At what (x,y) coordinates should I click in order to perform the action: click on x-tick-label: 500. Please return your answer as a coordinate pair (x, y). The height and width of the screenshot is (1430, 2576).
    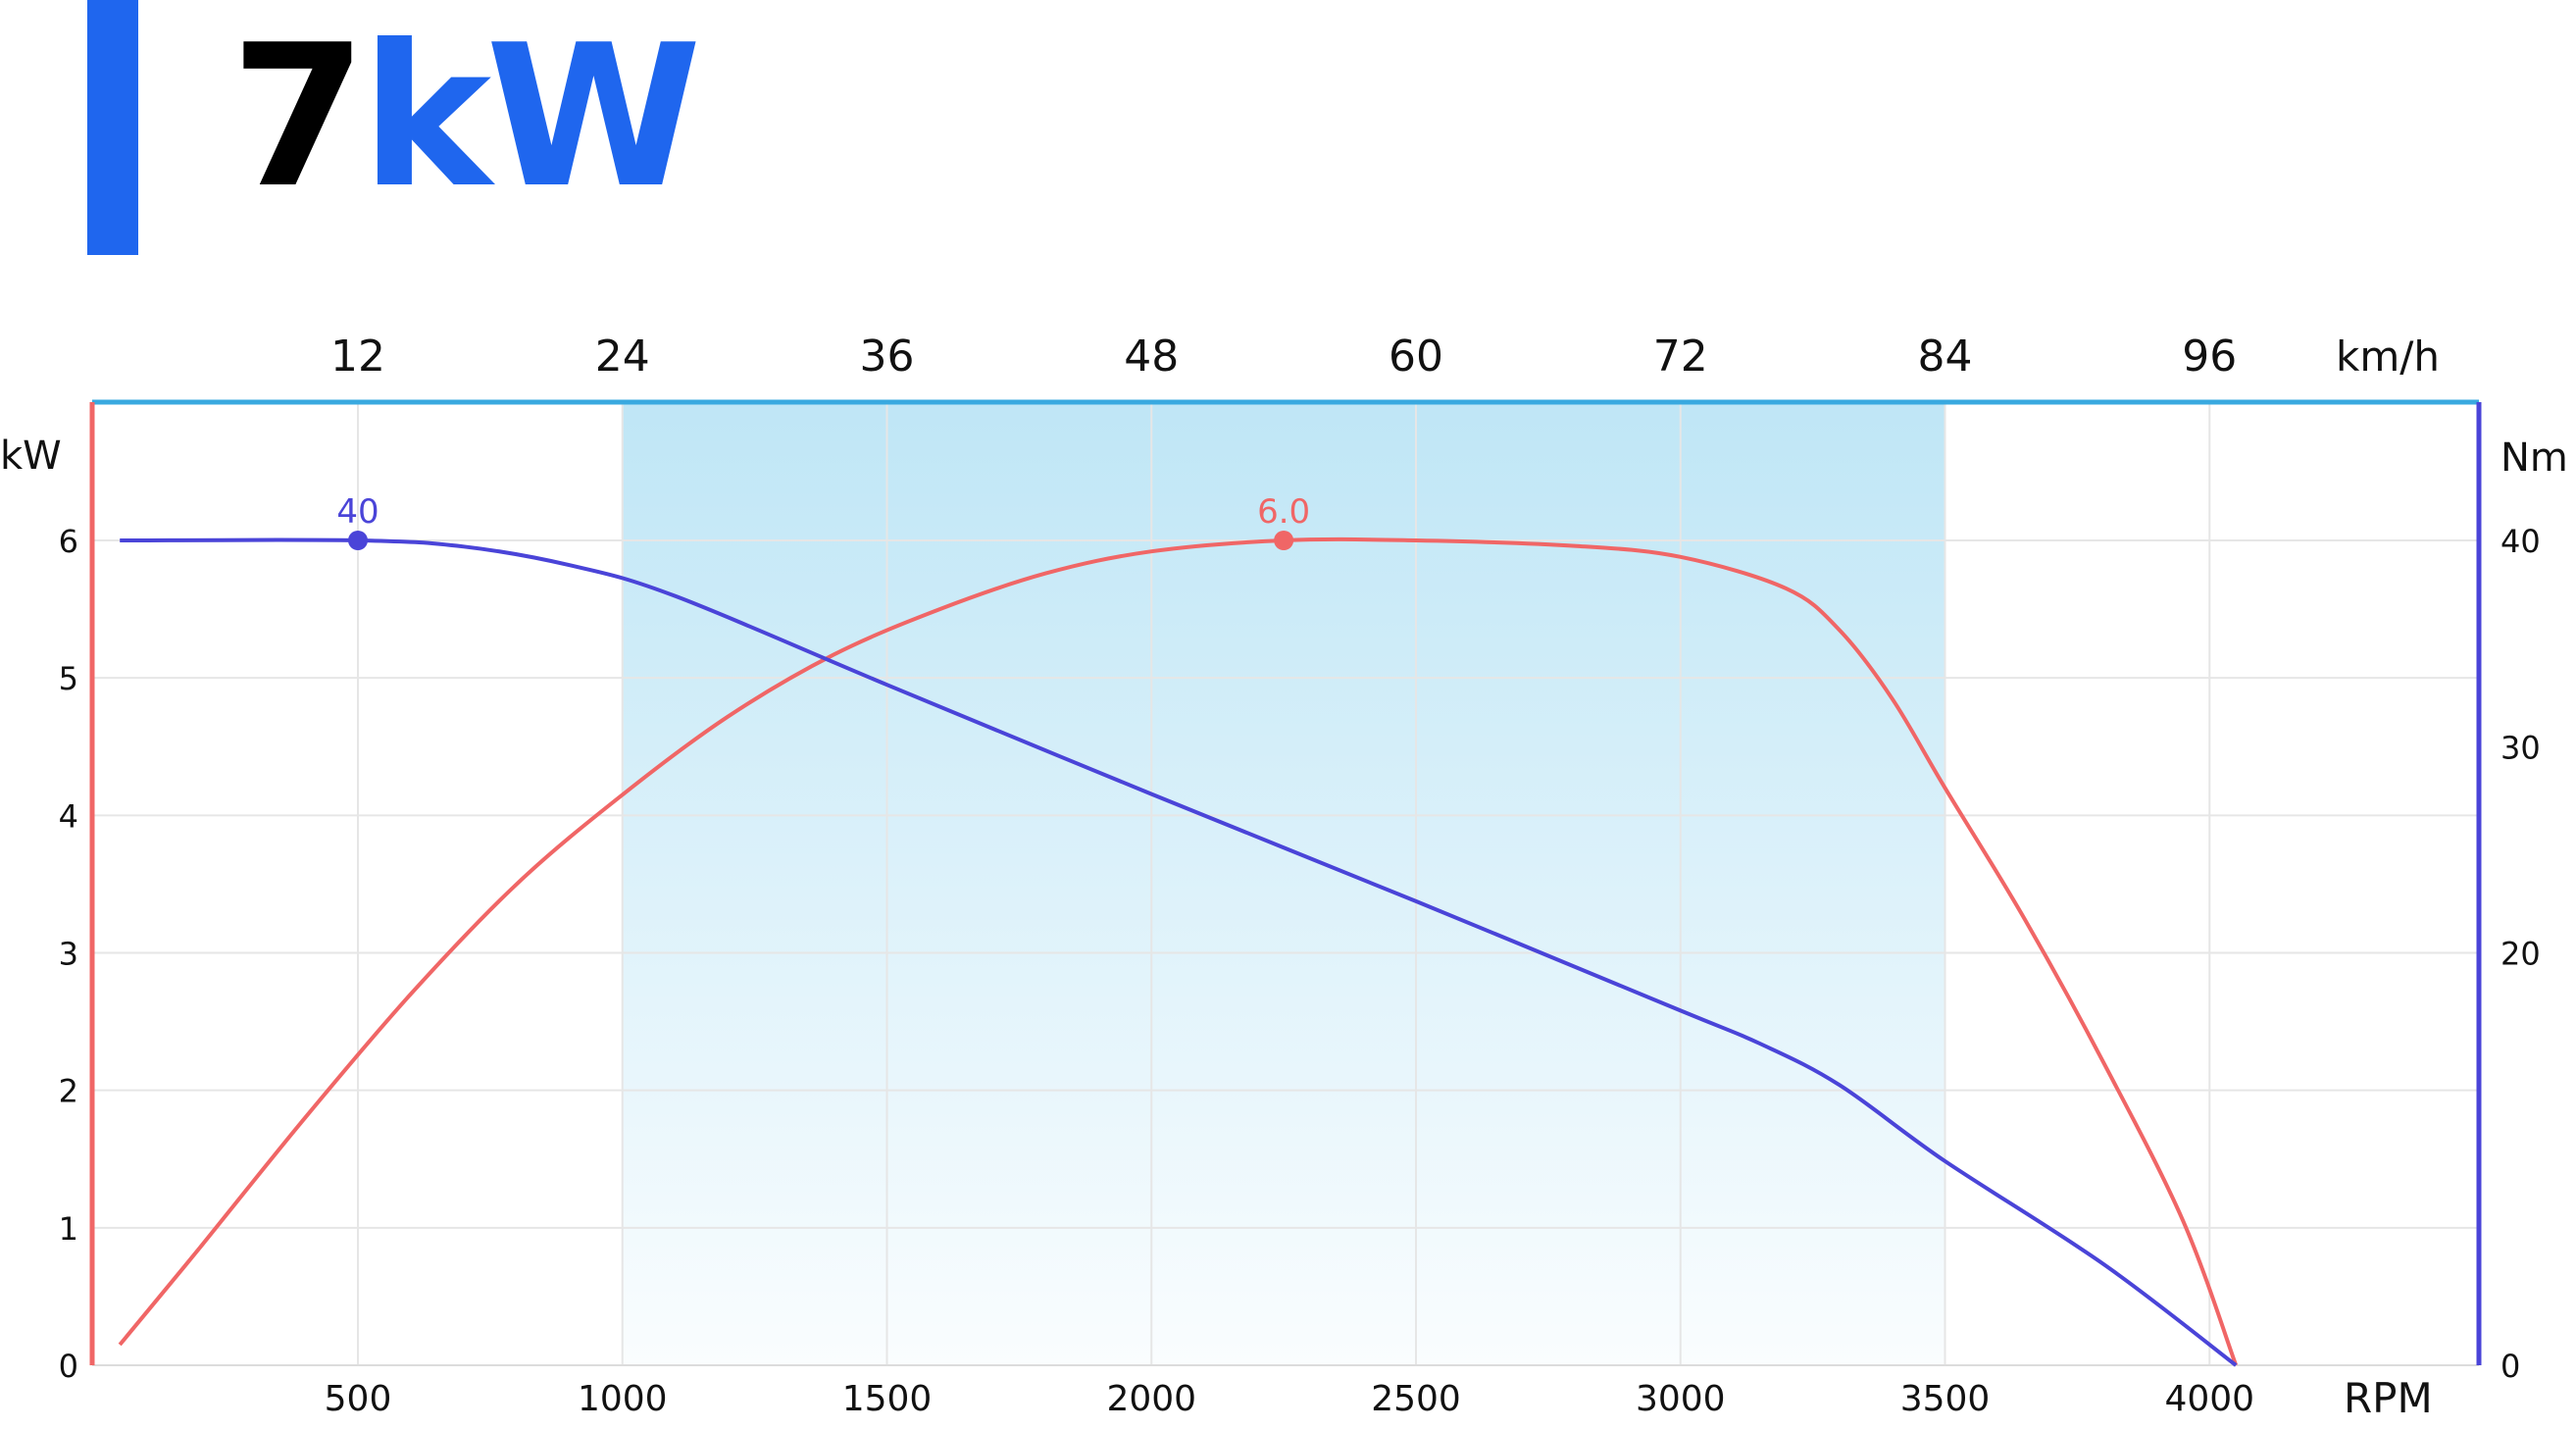
    Looking at the image, I should click on (358, 1399).